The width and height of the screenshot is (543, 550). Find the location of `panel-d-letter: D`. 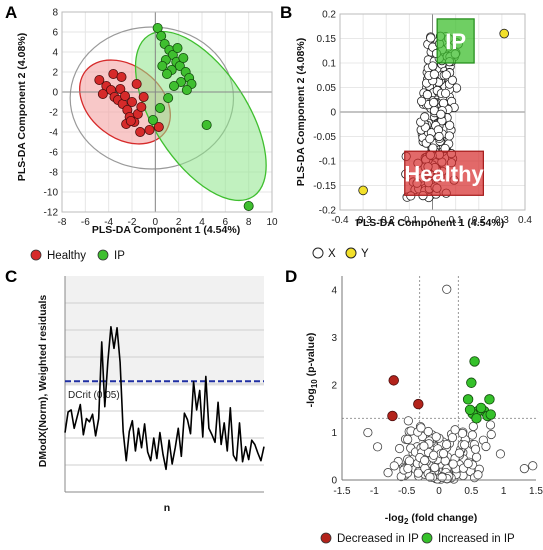

panel-d-letter: D is located at coordinates (291, 276).